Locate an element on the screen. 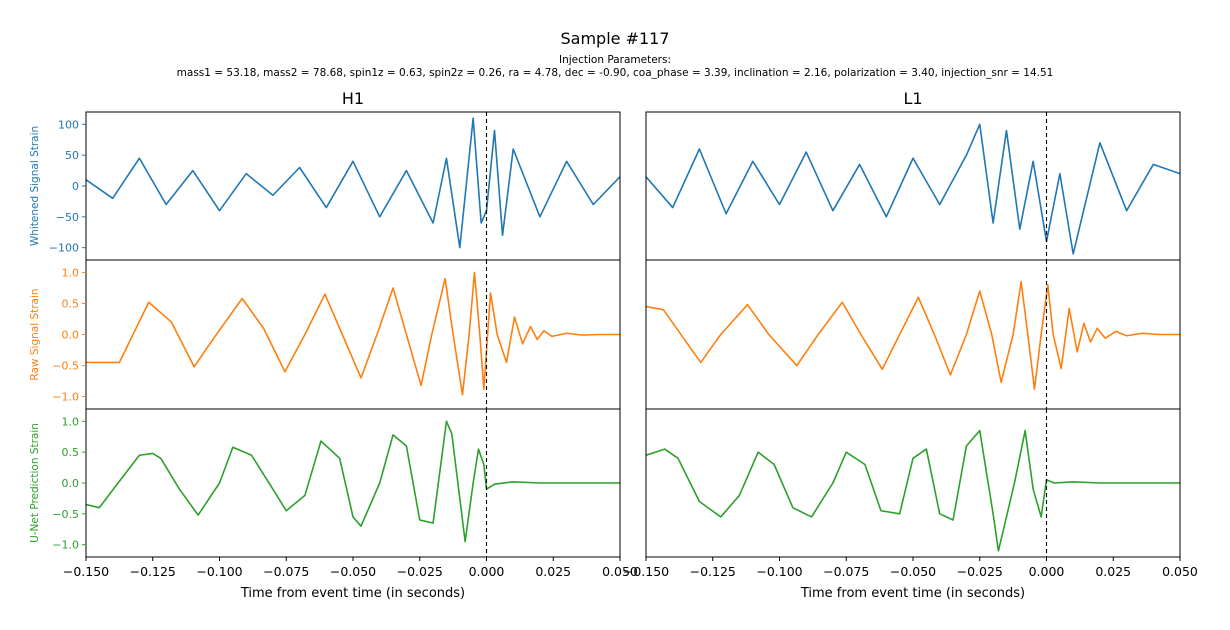  subplot-raw: −1.0 −0.5 0.0 0.5 1.0 Raw Signal Strain is located at coordinates (325, 334).